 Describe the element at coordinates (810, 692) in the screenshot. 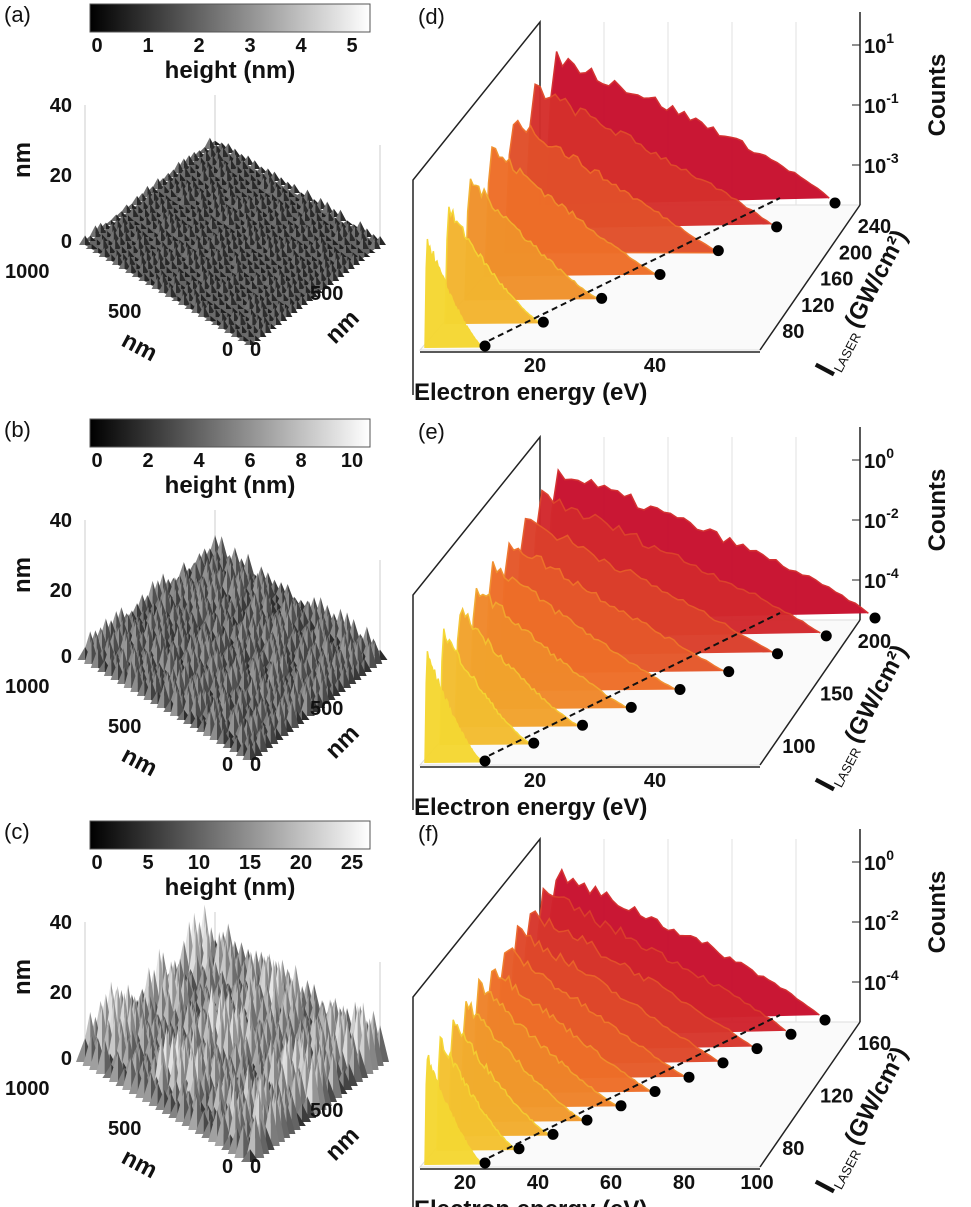

I see `intensity-axis` at that location.